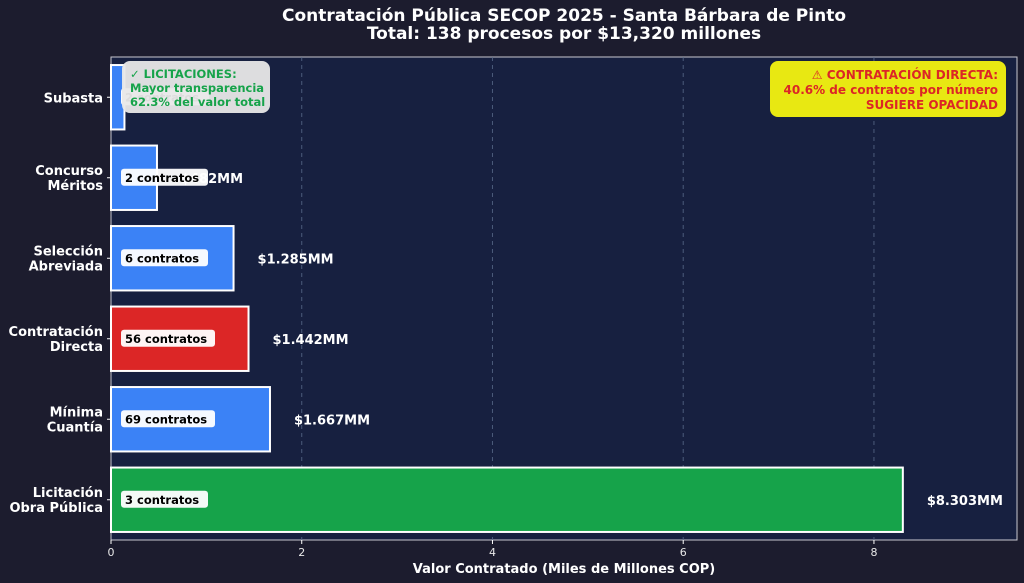 Image resolution: width=1024 pixels, height=583 pixels. Describe the element at coordinates (311, 340) in the screenshot. I see `value-label: $1.442MM` at that location.